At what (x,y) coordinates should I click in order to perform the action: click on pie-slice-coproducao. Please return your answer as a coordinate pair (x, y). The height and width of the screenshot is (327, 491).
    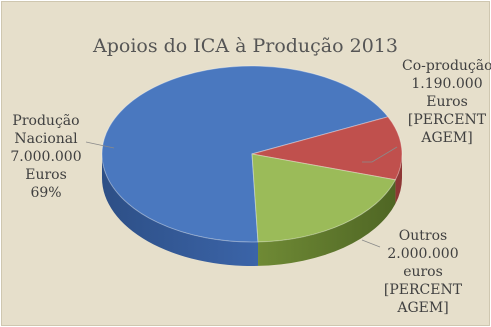
    Looking at the image, I should click on (327, 148).